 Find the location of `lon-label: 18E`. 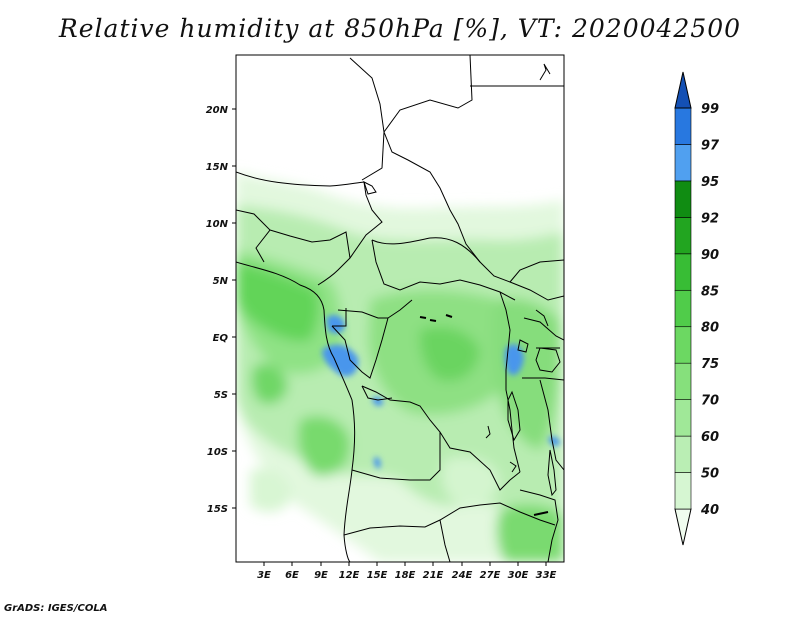

lon-label: 18E is located at coordinates (405, 575).